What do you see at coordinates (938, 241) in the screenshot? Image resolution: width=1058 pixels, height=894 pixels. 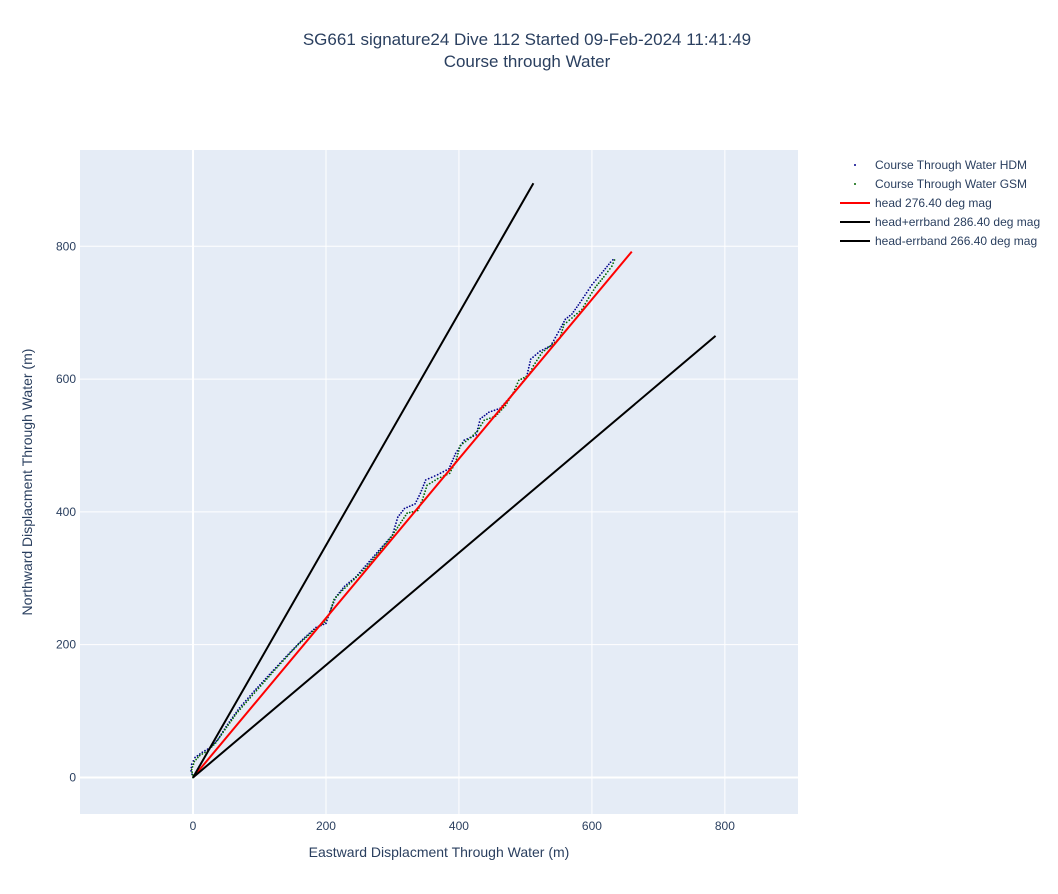 I see `legend-item-head-errband-266-40-deg-mag: head-errband 266.40 deg mag` at bounding box center [938, 241].